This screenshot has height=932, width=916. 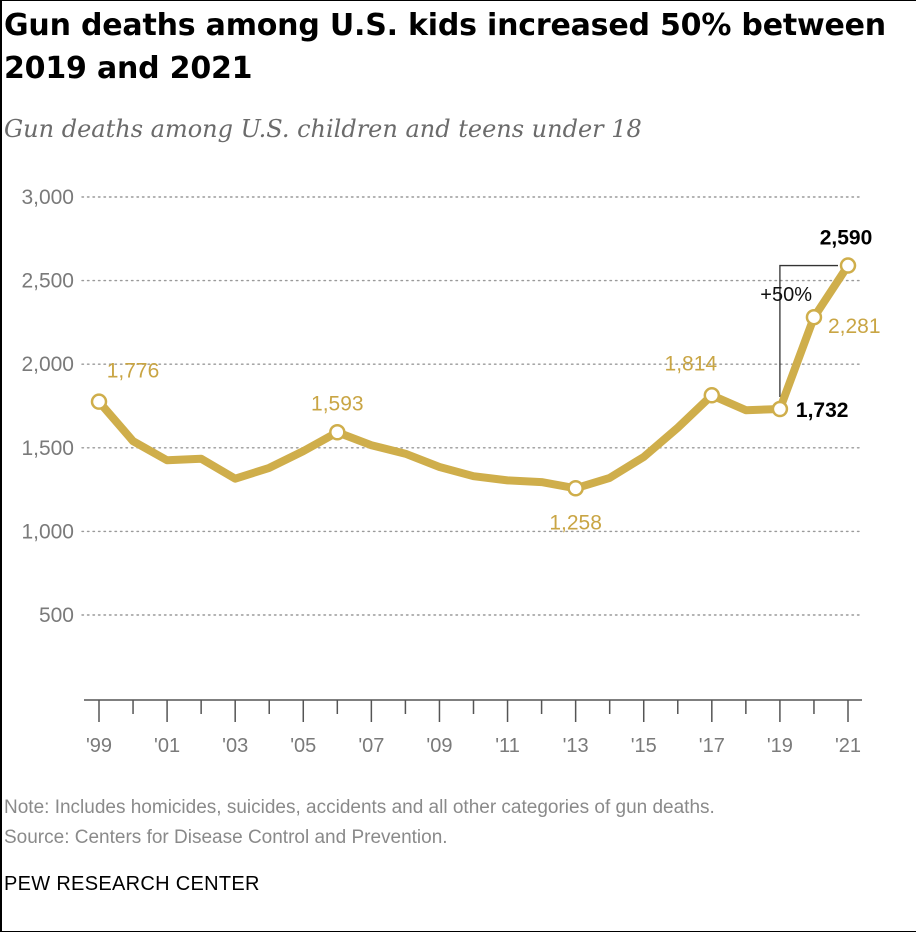 I want to click on x-tick-label: '09, so click(x=439, y=746).